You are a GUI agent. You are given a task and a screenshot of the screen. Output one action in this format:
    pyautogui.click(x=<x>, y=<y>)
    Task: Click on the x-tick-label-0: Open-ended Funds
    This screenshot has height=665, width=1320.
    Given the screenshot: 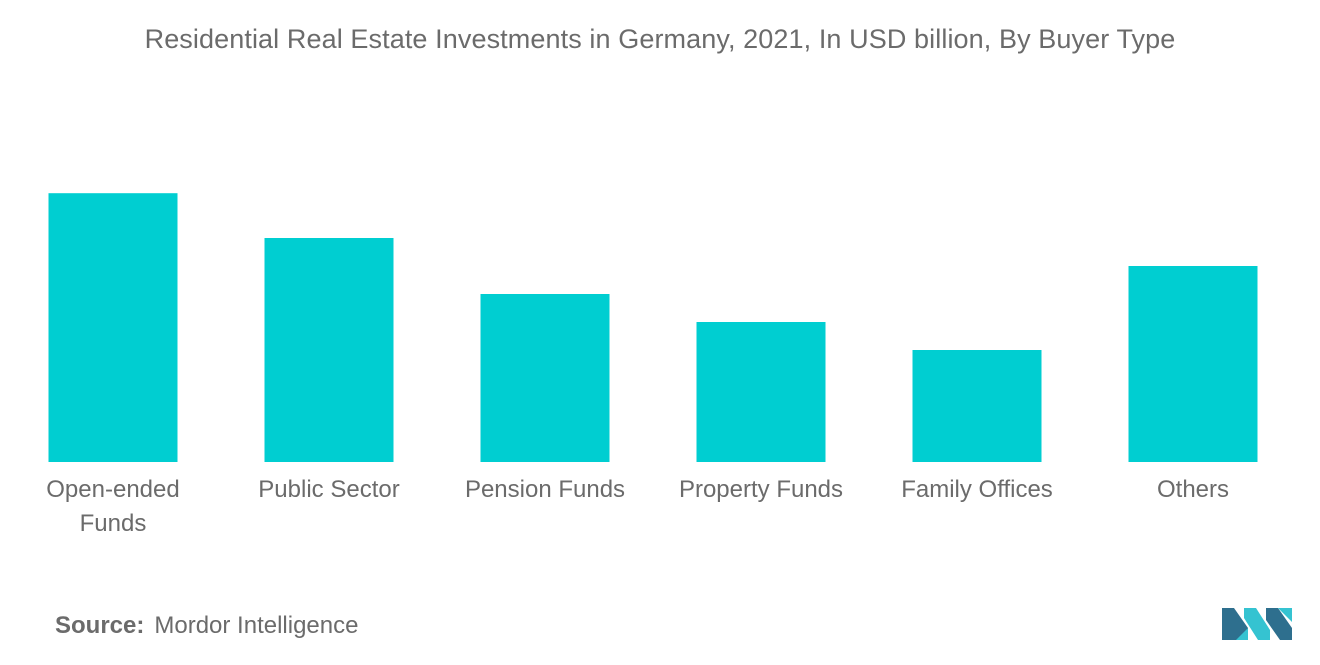 What is the action you would take?
    pyautogui.click(x=112, y=506)
    